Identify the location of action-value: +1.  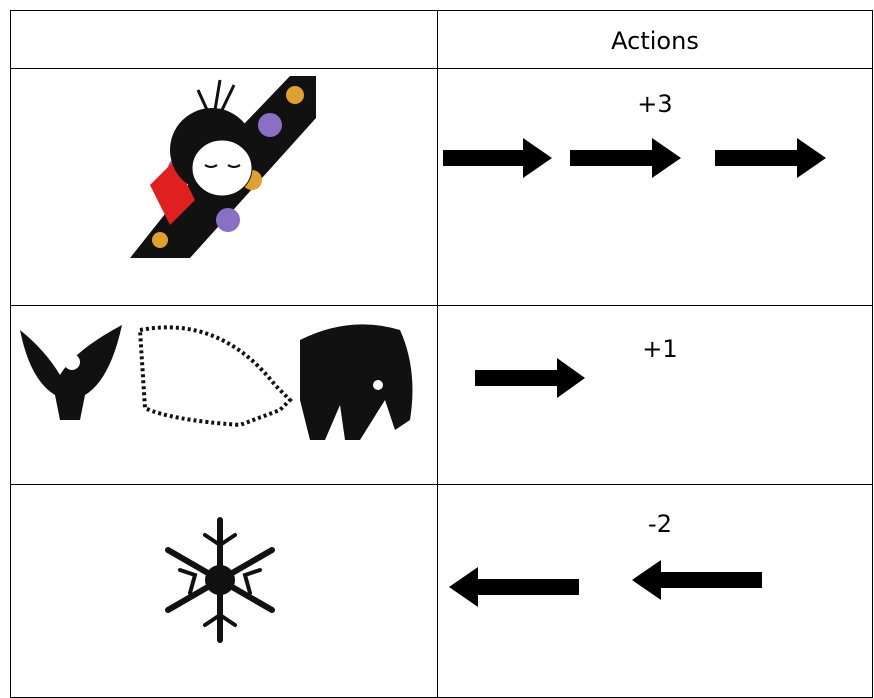
(659, 349).